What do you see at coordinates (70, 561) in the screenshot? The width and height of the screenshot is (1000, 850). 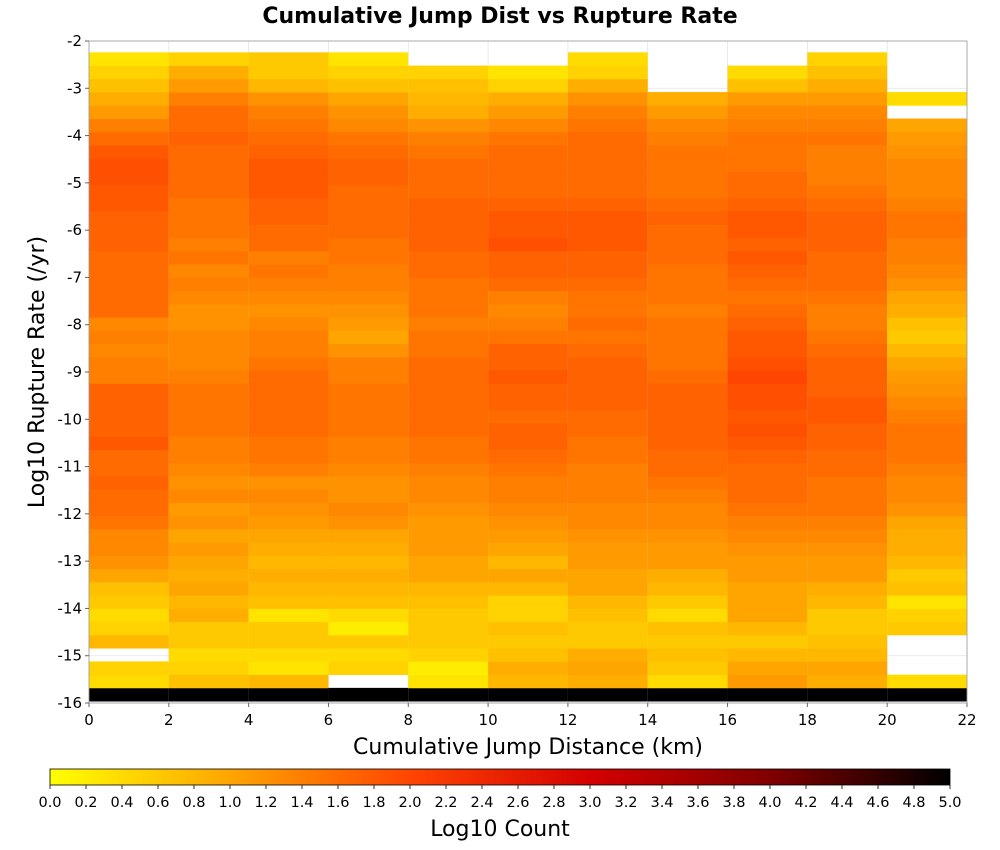 I see `y-tick-label: -13` at bounding box center [70, 561].